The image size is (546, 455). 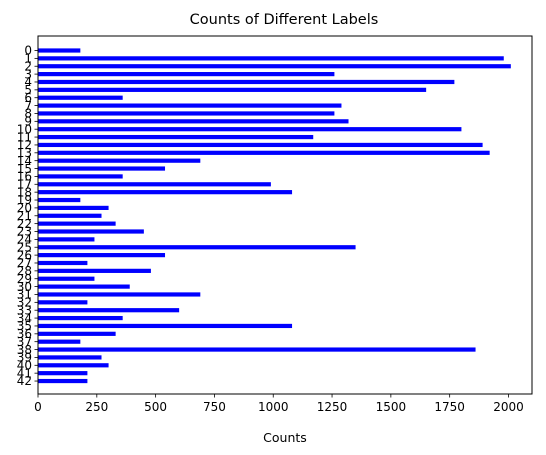 I want to click on x-tick-label-2000: 2000, so click(x=508, y=407).